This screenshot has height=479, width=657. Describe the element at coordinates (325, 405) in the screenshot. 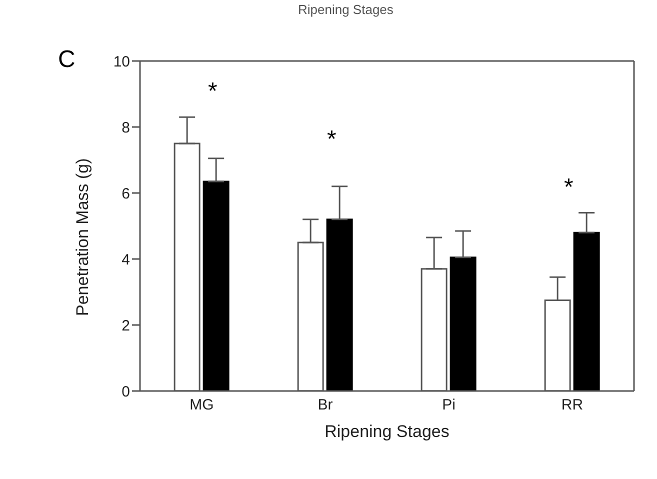

I see `x-tick-label: Br` at that location.